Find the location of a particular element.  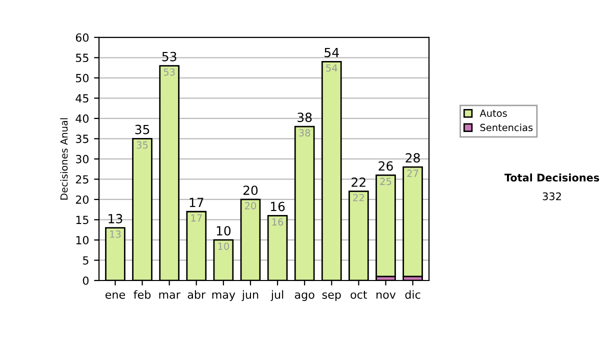

text: Total Decisiones is located at coordinates (552, 177).